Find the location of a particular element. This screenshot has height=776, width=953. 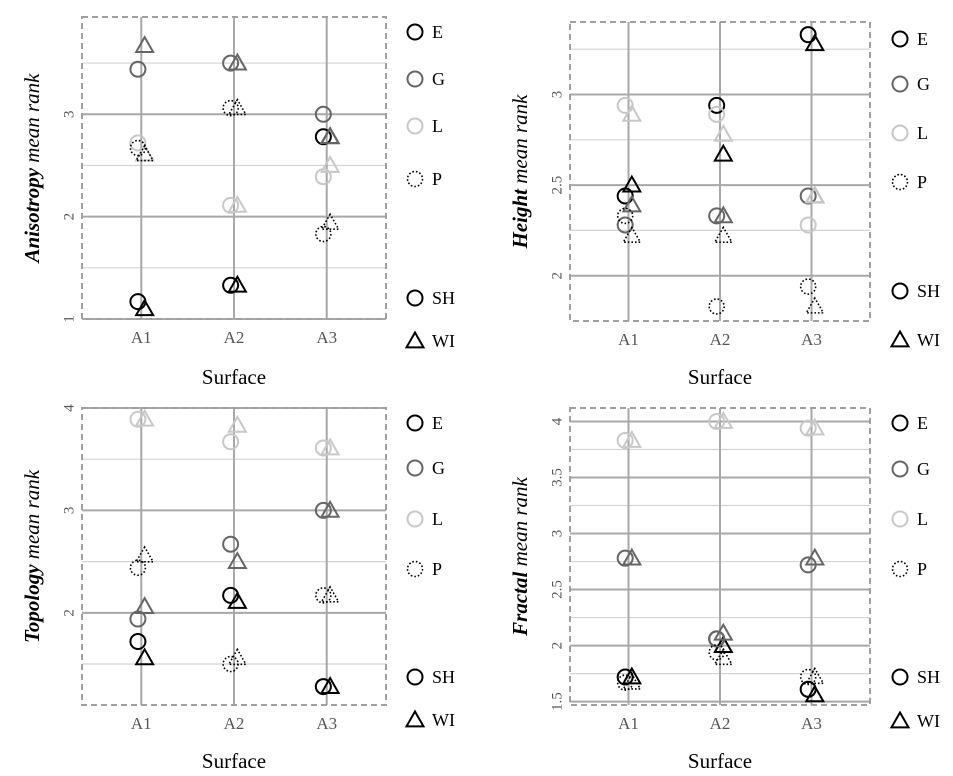

point-E-SH-A2 is located at coordinates (231, 285).